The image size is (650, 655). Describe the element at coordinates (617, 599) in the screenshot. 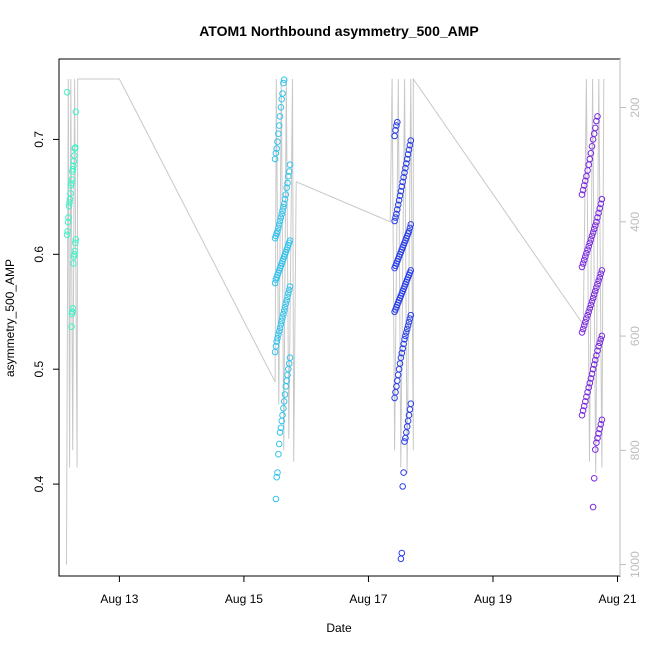

I see `x-tick-label: Aug 21` at that location.